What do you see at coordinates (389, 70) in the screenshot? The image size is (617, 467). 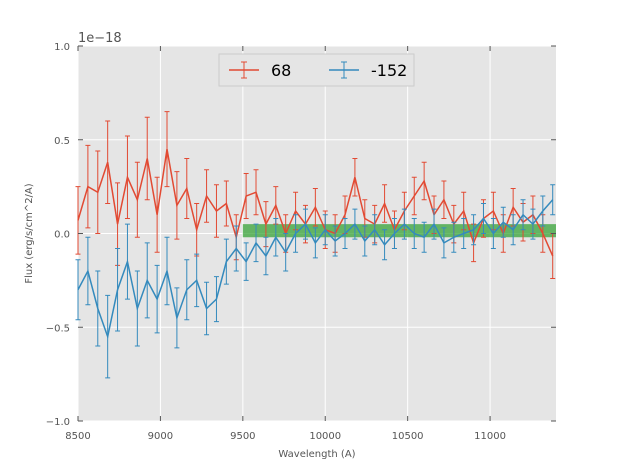 I see `legend-label: -152` at bounding box center [389, 70].